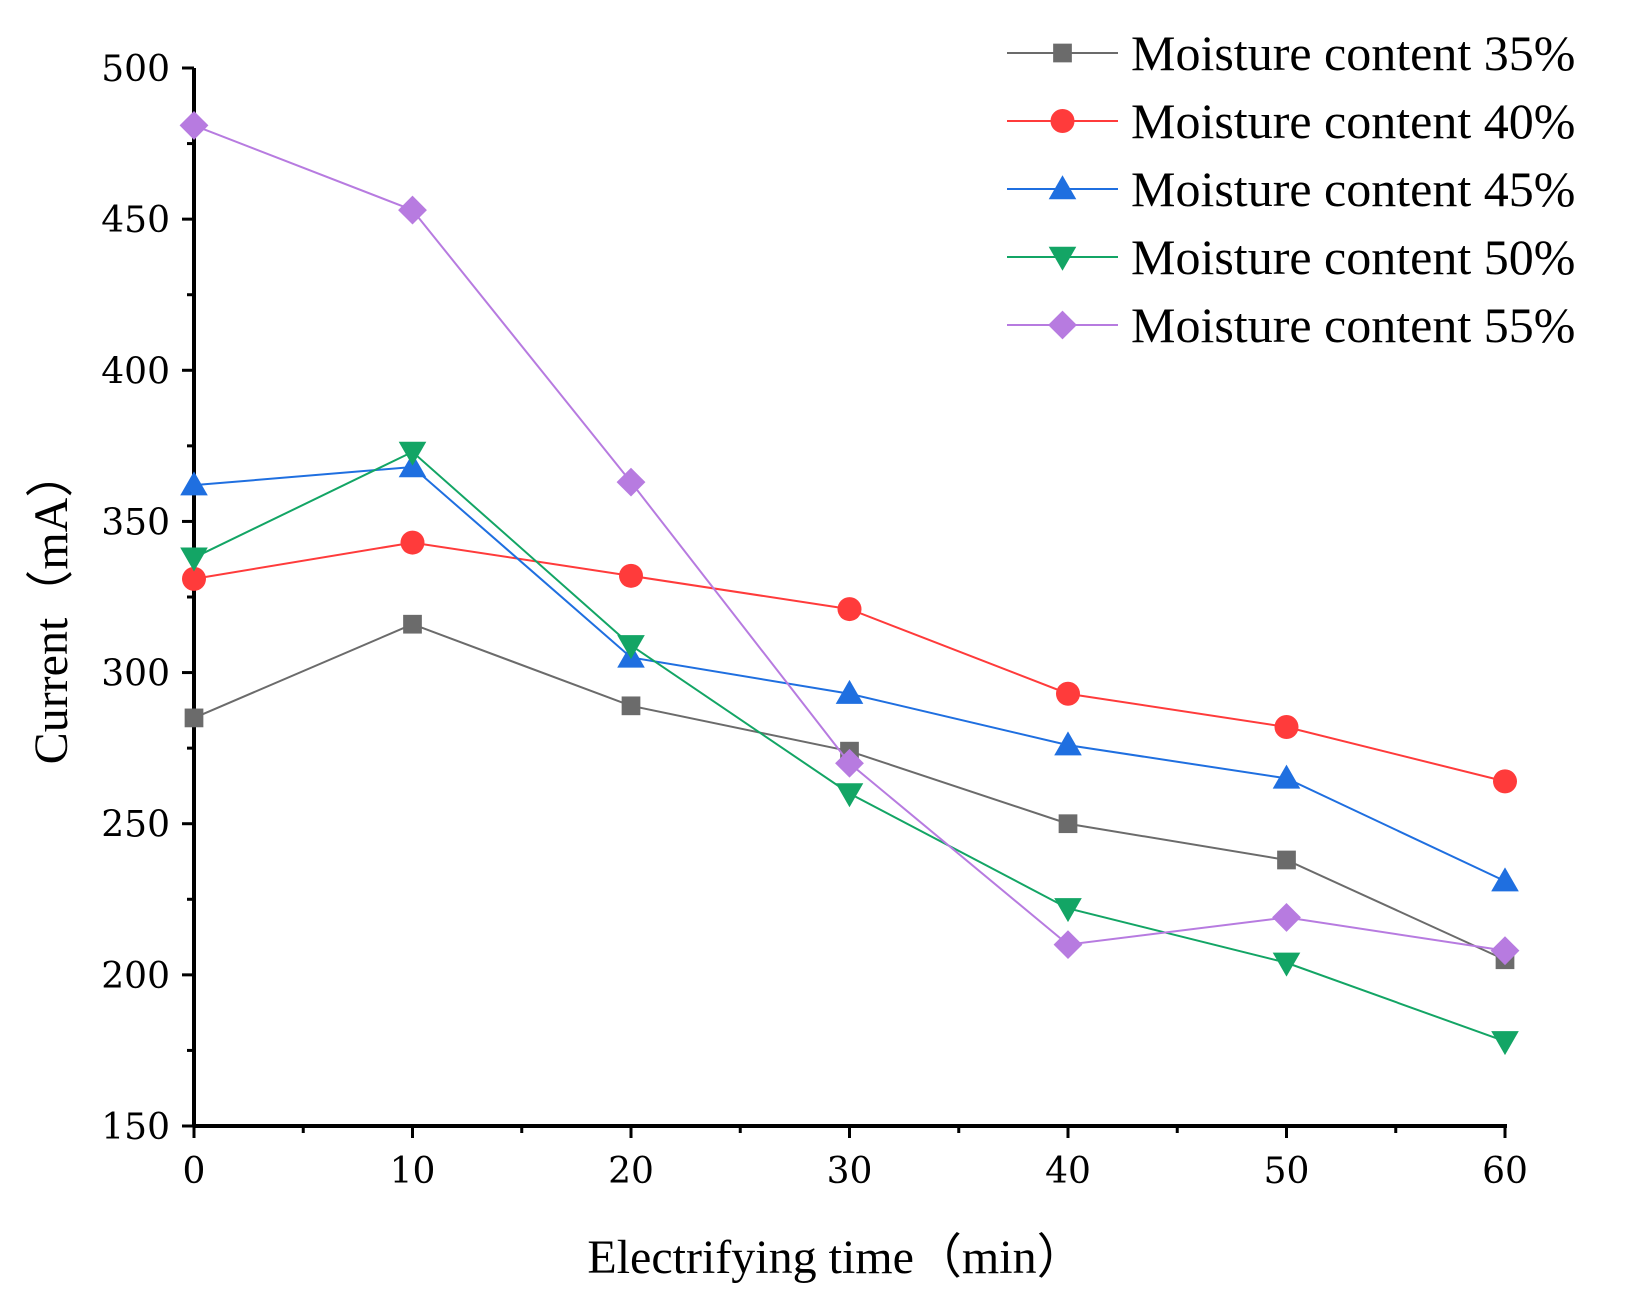 The width and height of the screenshot is (1642, 1305). Describe the element at coordinates (1353, 257) in the screenshot. I see `legend-label: Moisture content 50%` at that location.